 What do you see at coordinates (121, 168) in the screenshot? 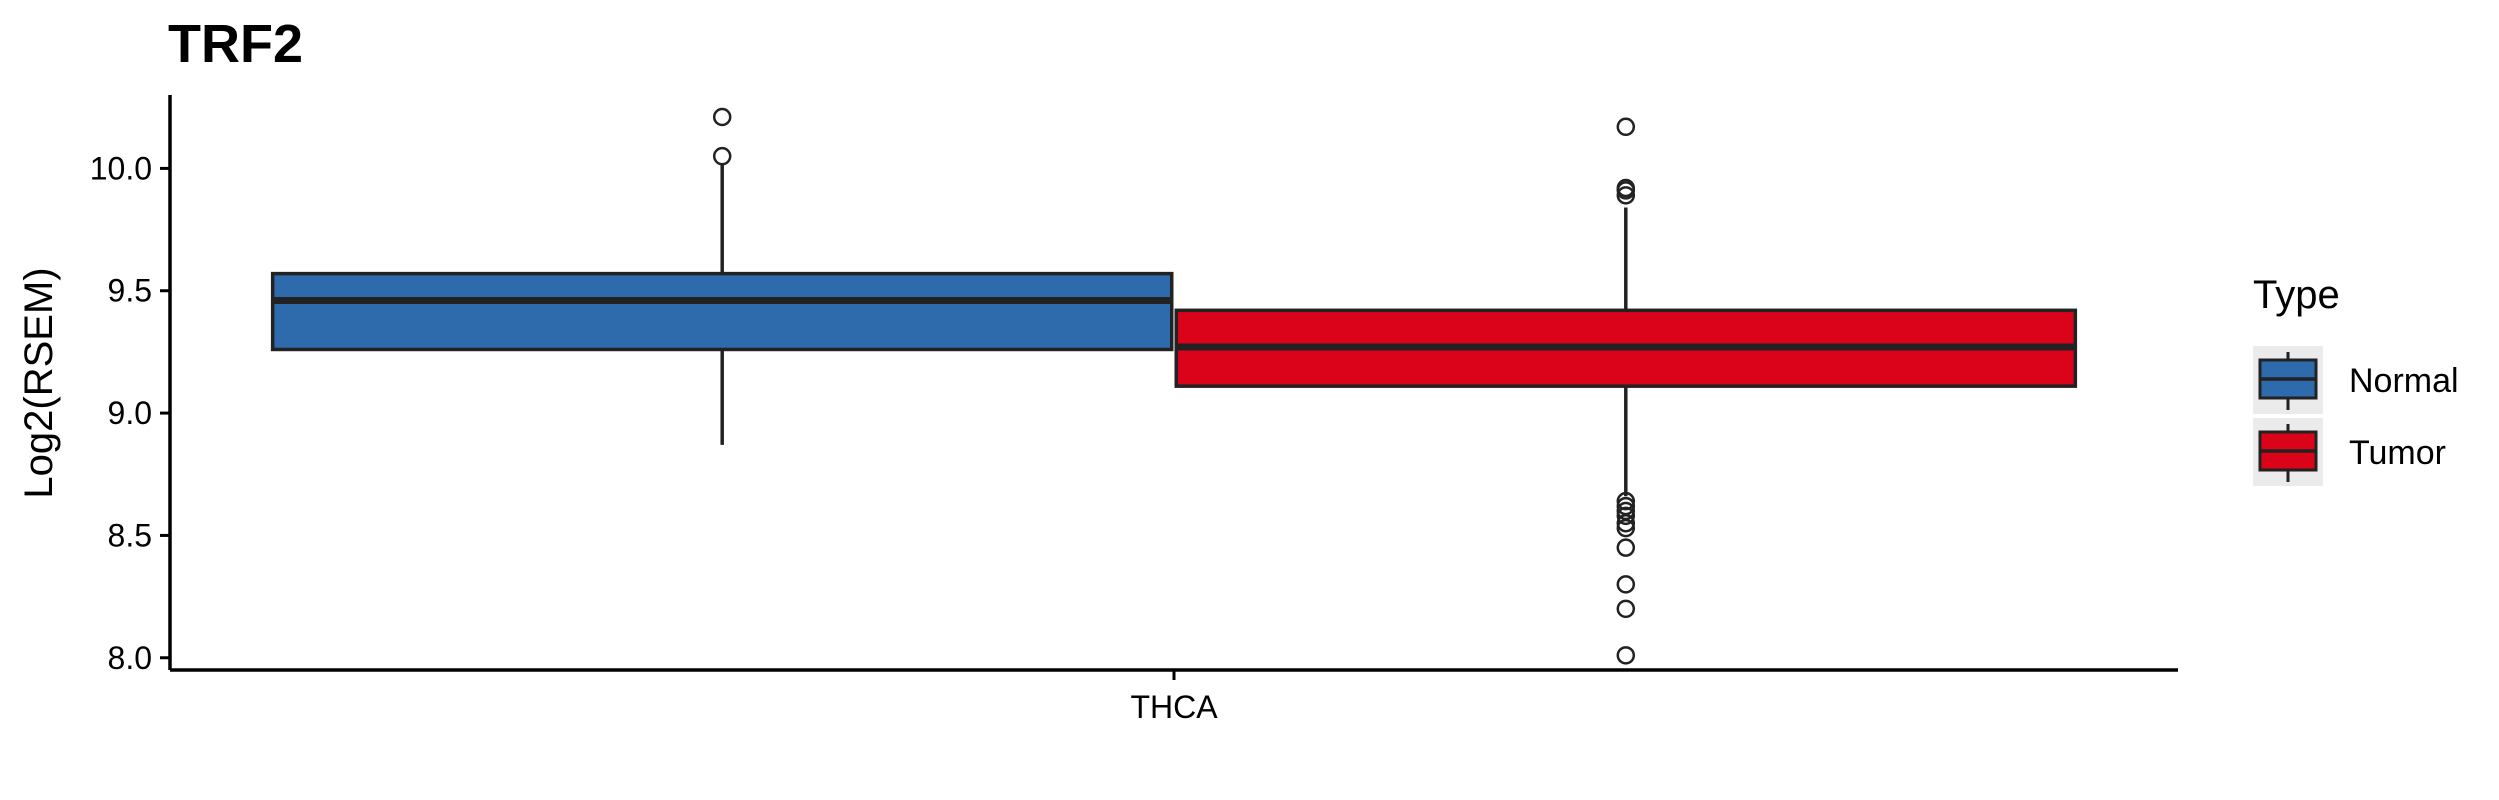
I see `y-tick-label: 10.0` at bounding box center [121, 168].